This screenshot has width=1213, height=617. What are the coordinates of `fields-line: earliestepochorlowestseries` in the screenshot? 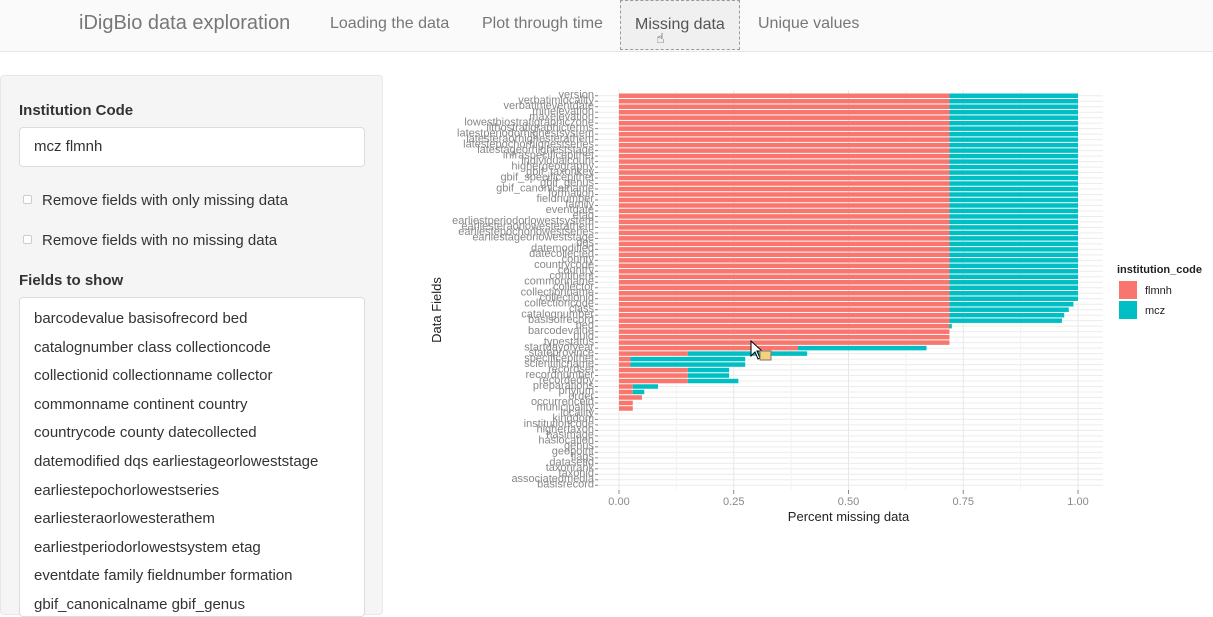 It's located at (127, 490).